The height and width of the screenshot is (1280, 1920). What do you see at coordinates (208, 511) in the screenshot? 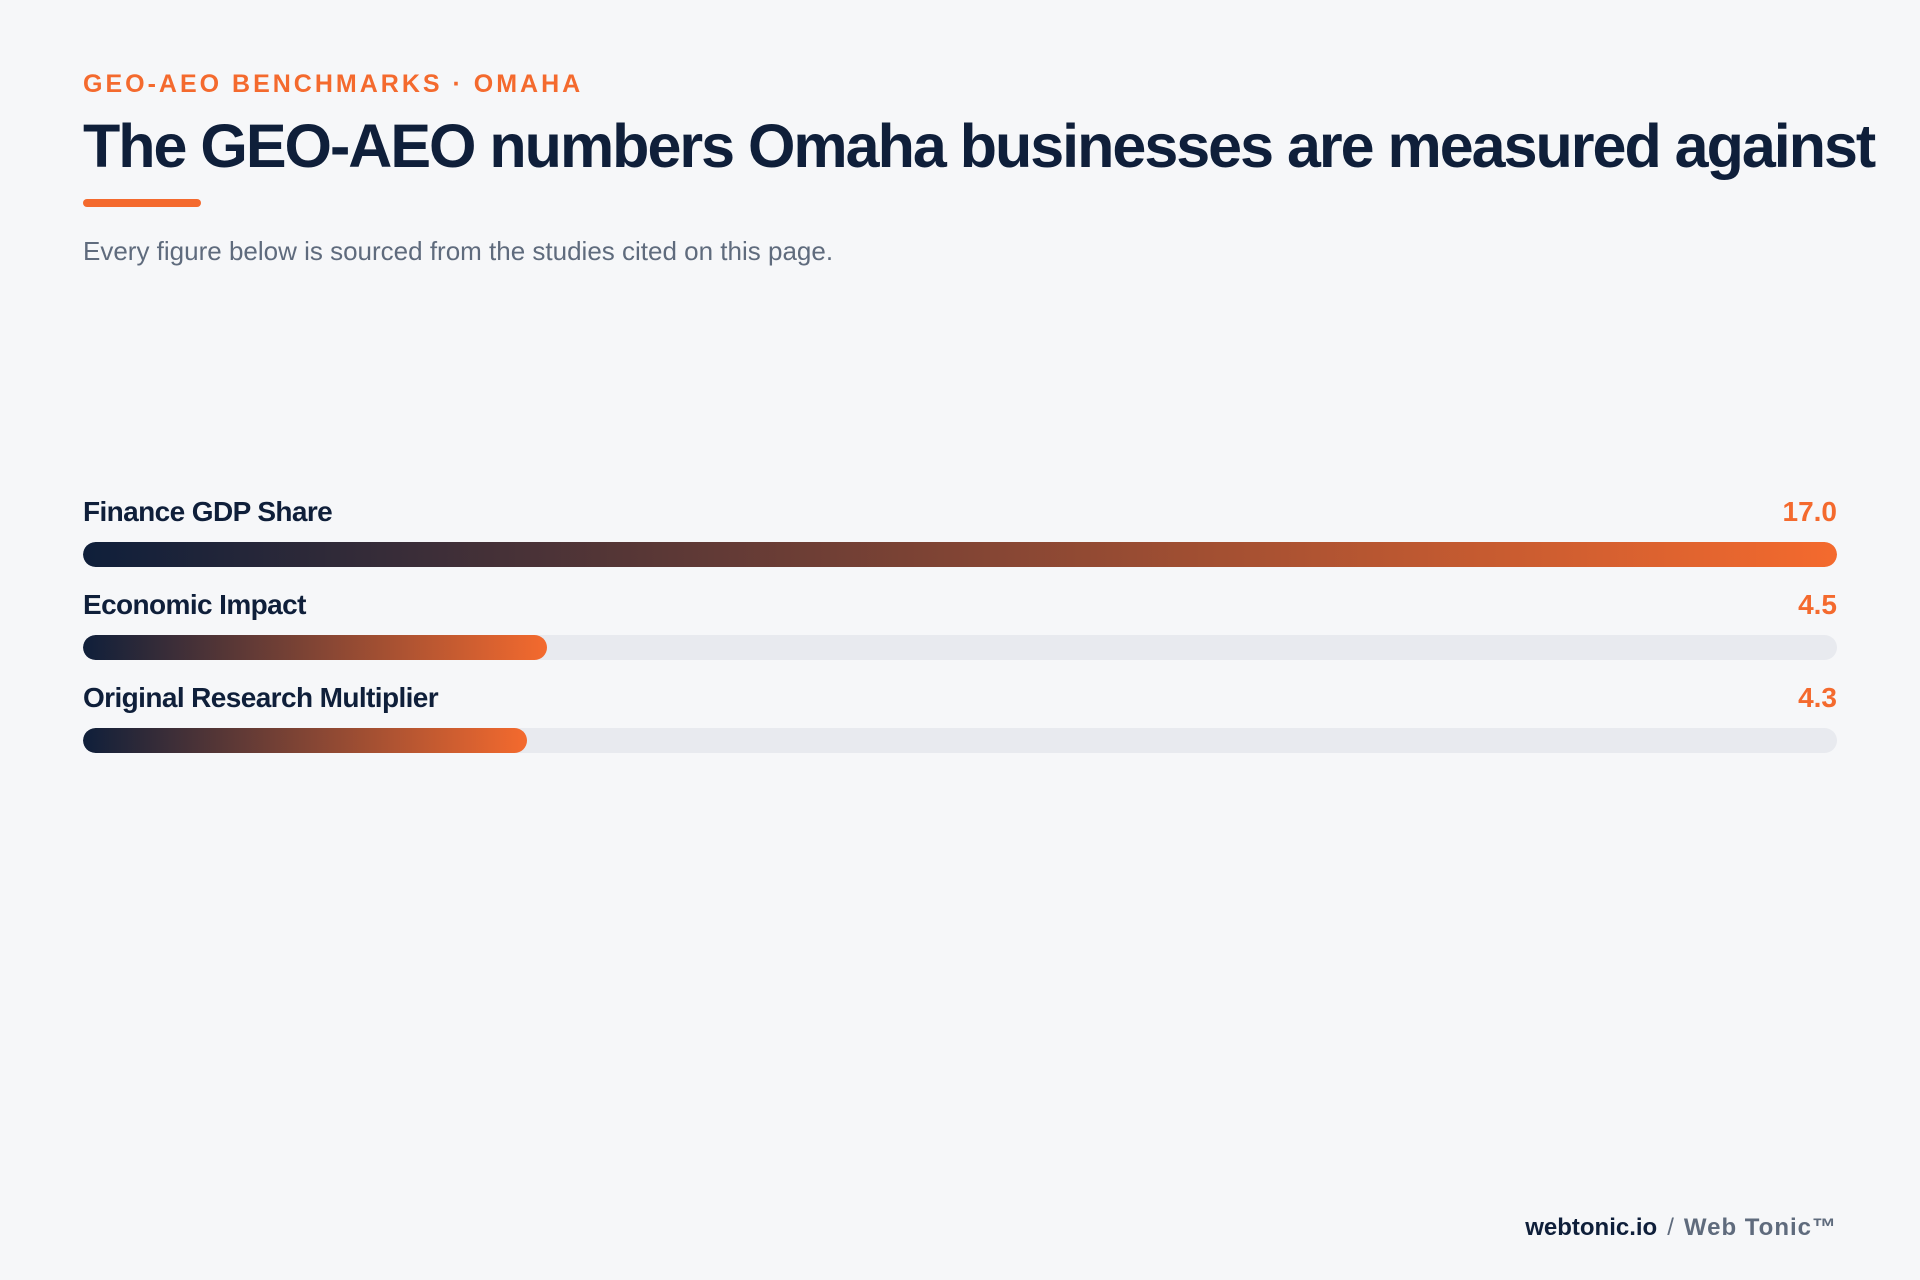
I see `bar-label: Finance GDP Share` at bounding box center [208, 511].